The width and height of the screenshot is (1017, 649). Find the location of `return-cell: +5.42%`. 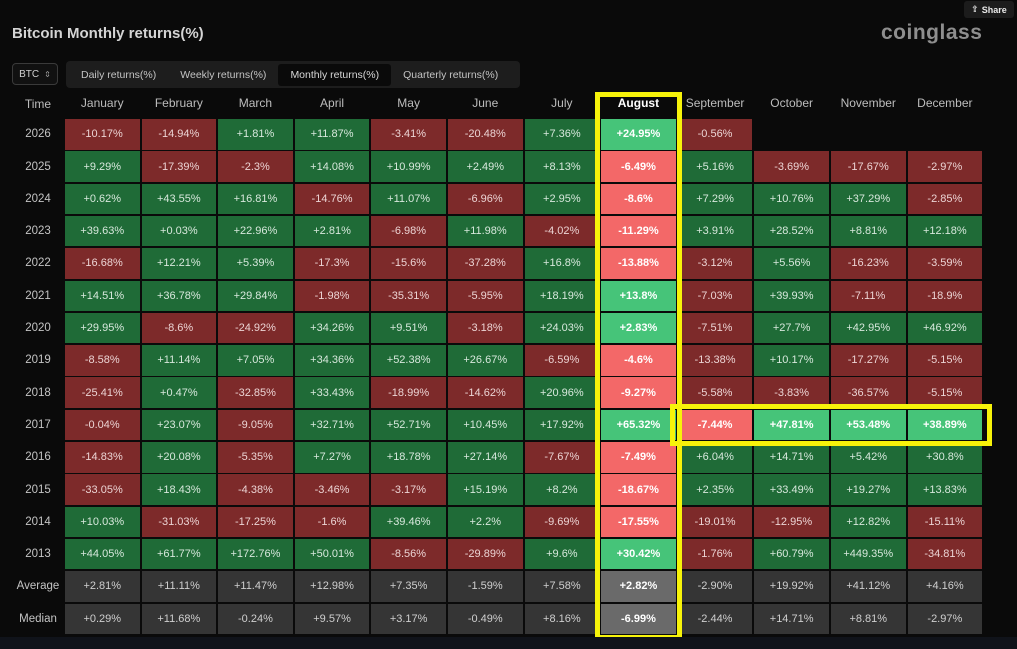

return-cell: +5.42% is located at coordinates (868, 457).